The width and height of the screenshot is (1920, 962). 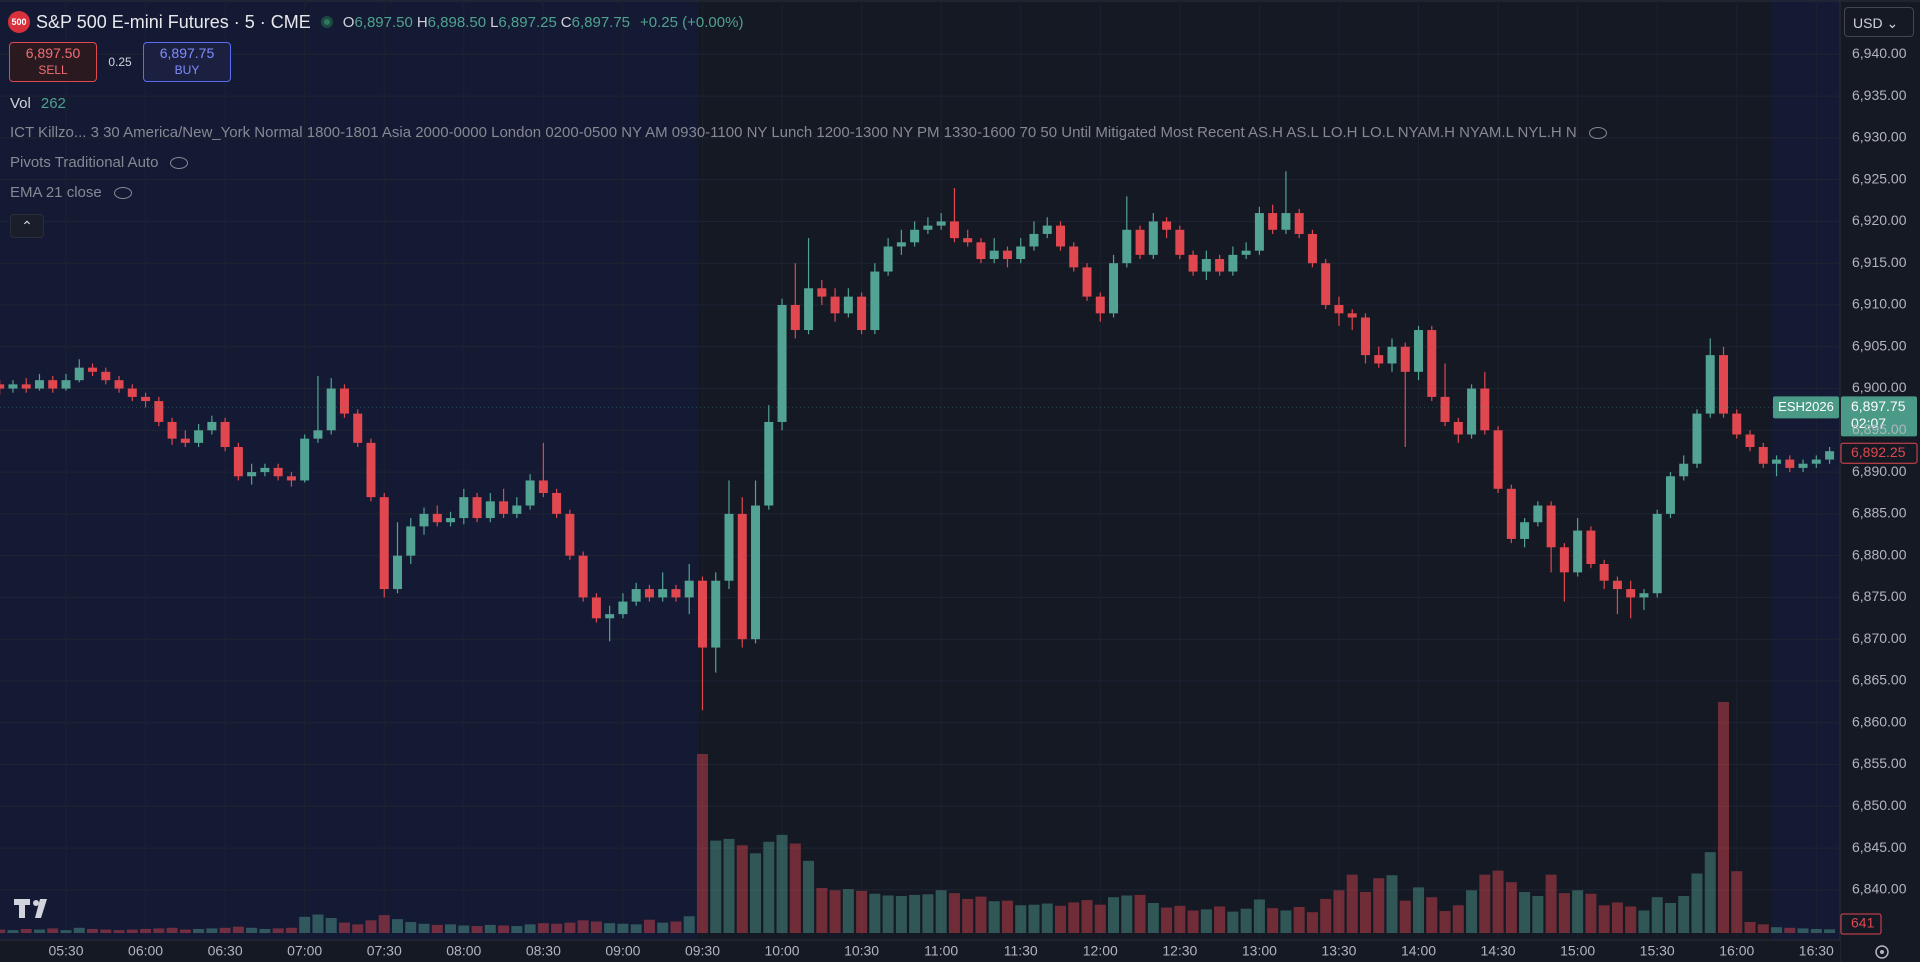 I want to click on x-tick-label: 16:30, so click(x=1816, y=951).